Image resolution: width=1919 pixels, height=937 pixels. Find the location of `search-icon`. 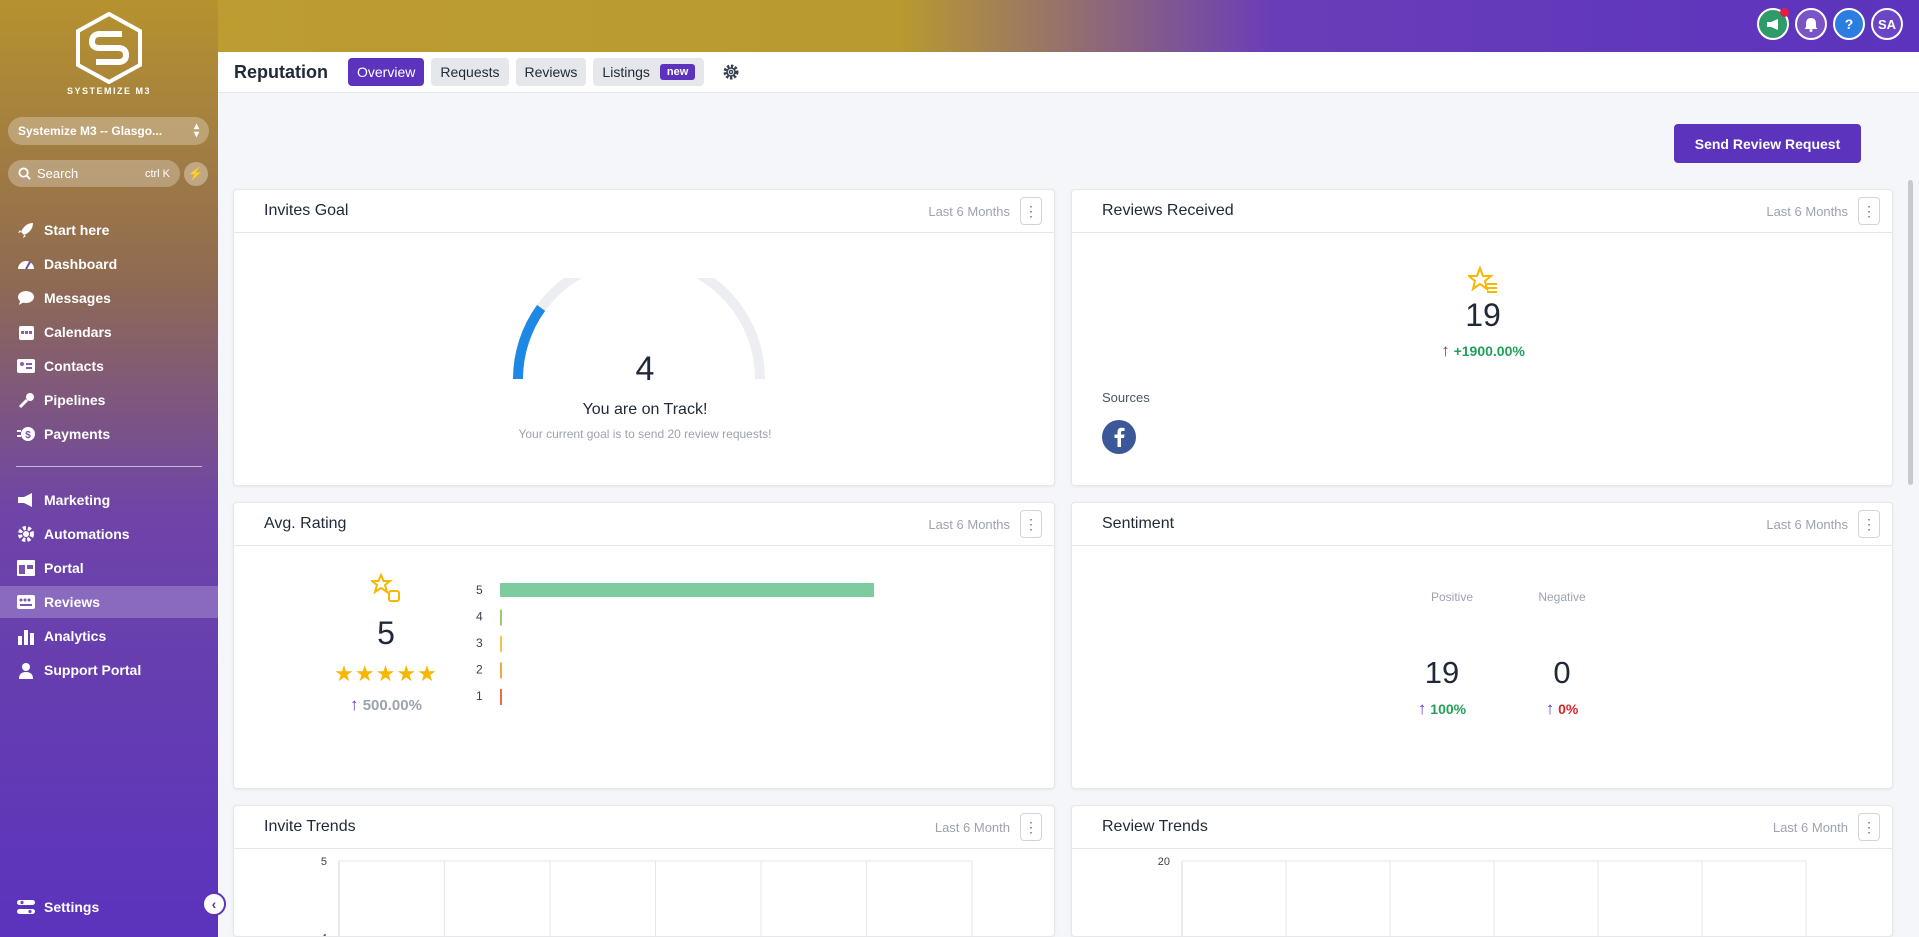

search-icon is located at coordinates (24, 173).